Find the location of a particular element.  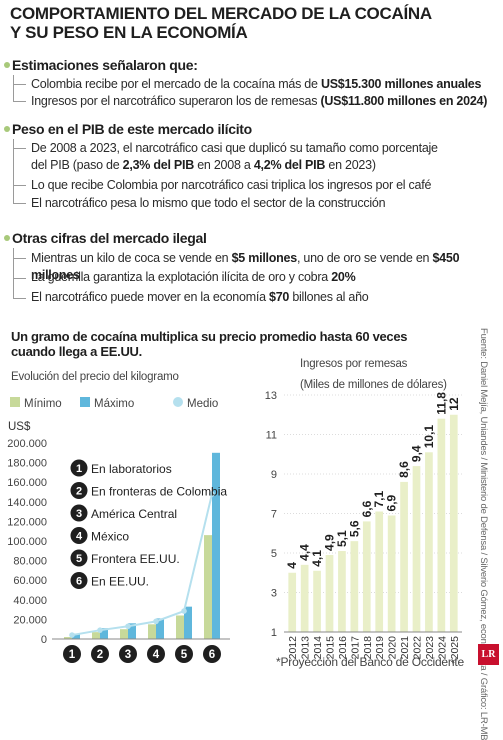

stage-number: 6 is located at coordinates (79, 582).